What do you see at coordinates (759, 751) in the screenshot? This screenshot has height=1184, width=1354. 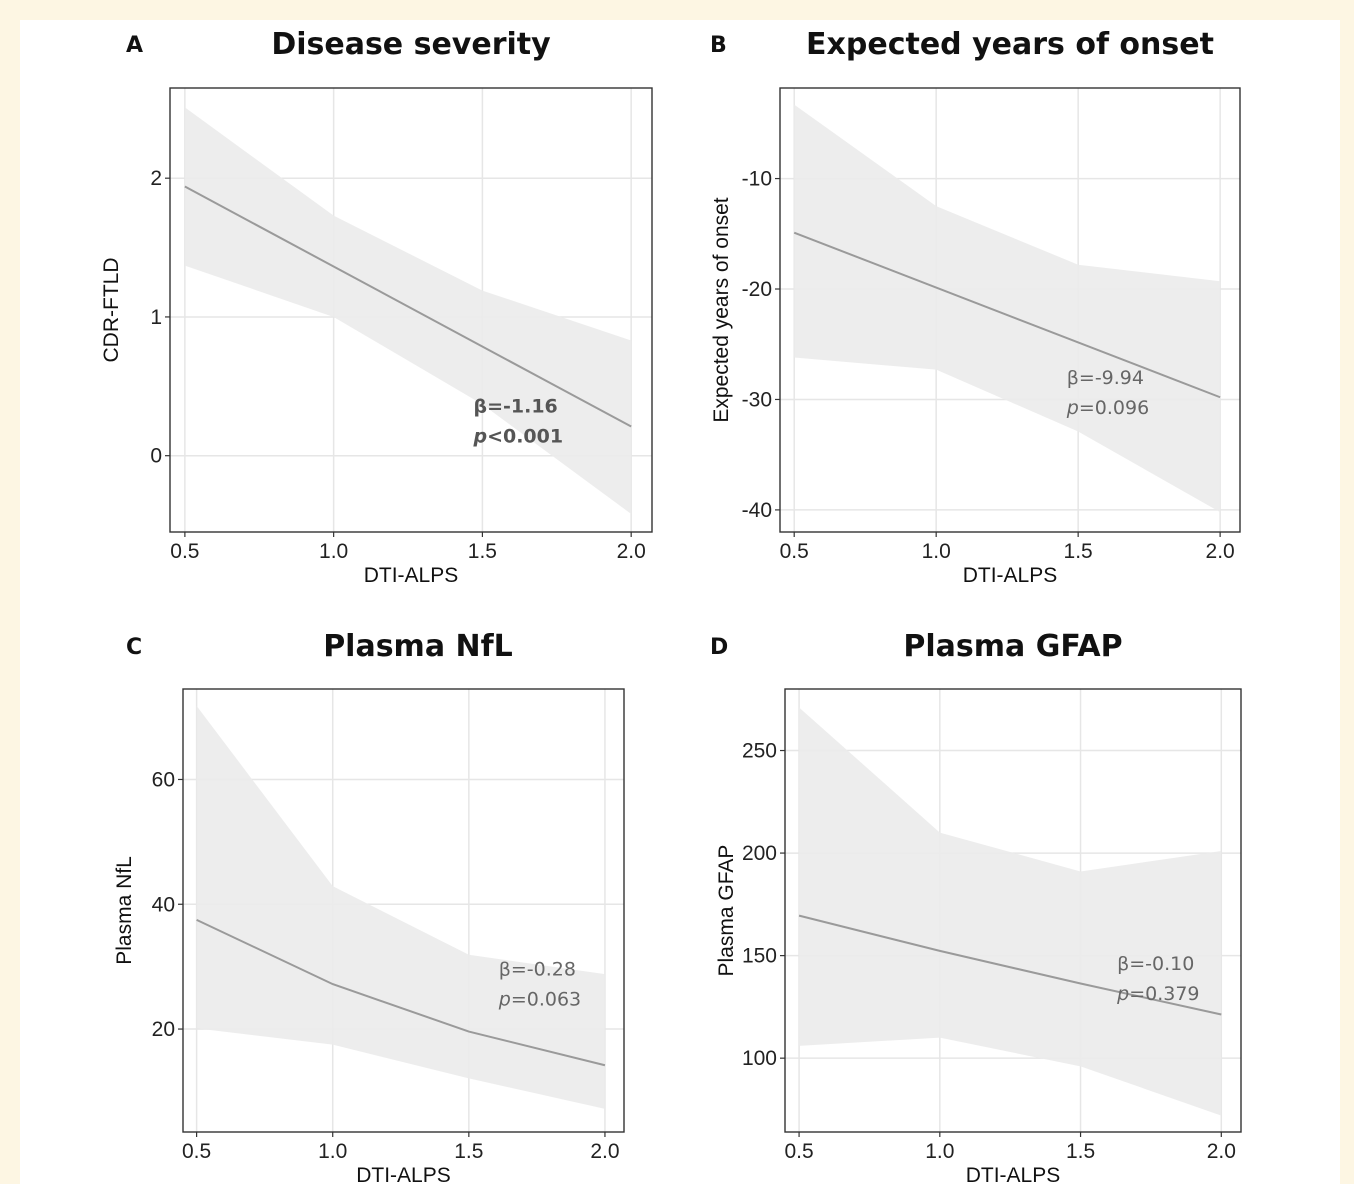 I see `y-tick-label: 250` at bounding box center [759, 751].